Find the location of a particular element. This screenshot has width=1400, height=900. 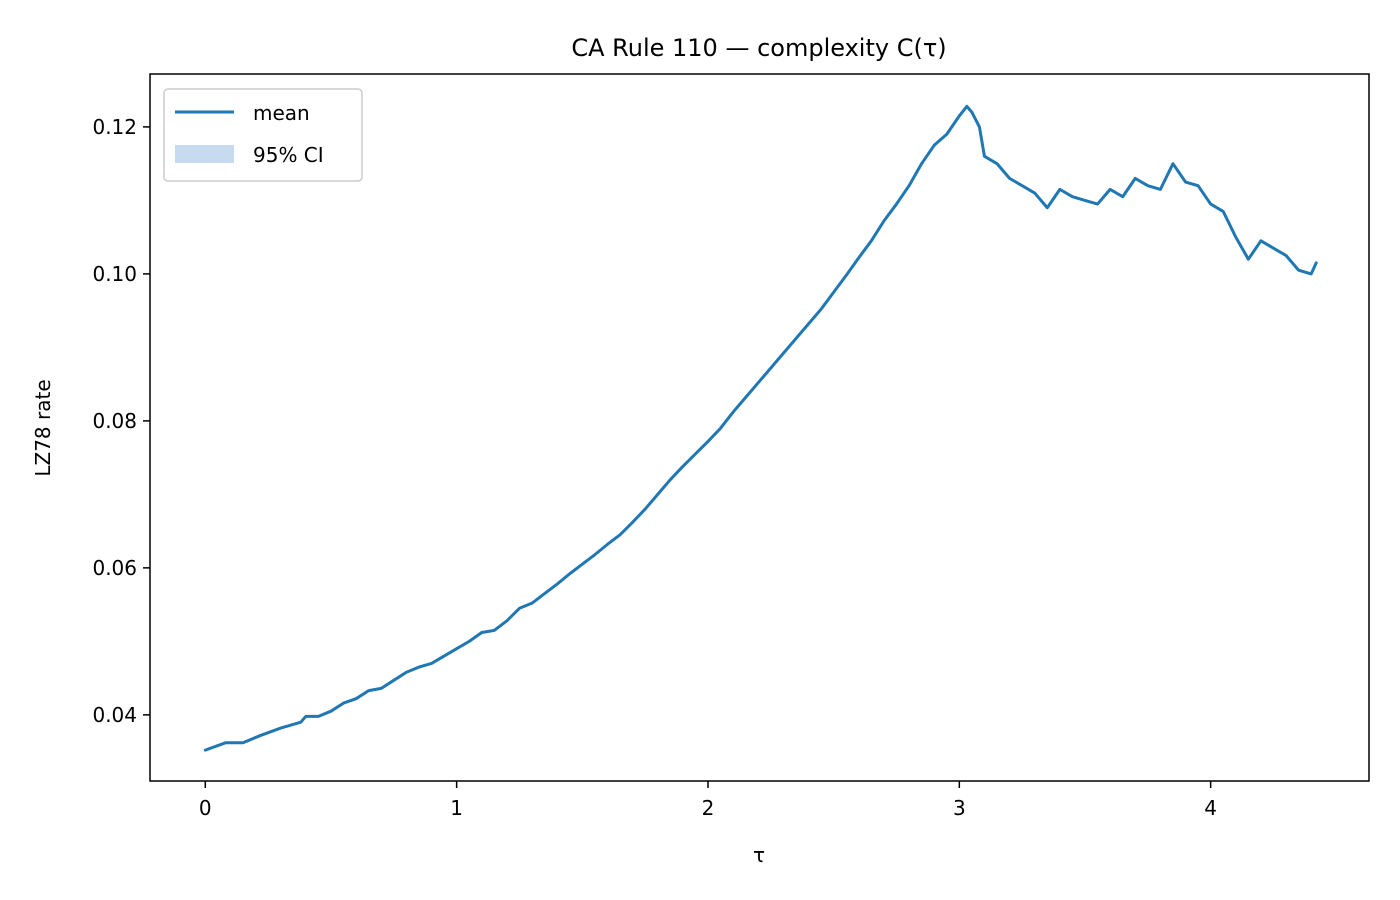

y-tick-label: 0.08 is located at coordinates (114, 421).